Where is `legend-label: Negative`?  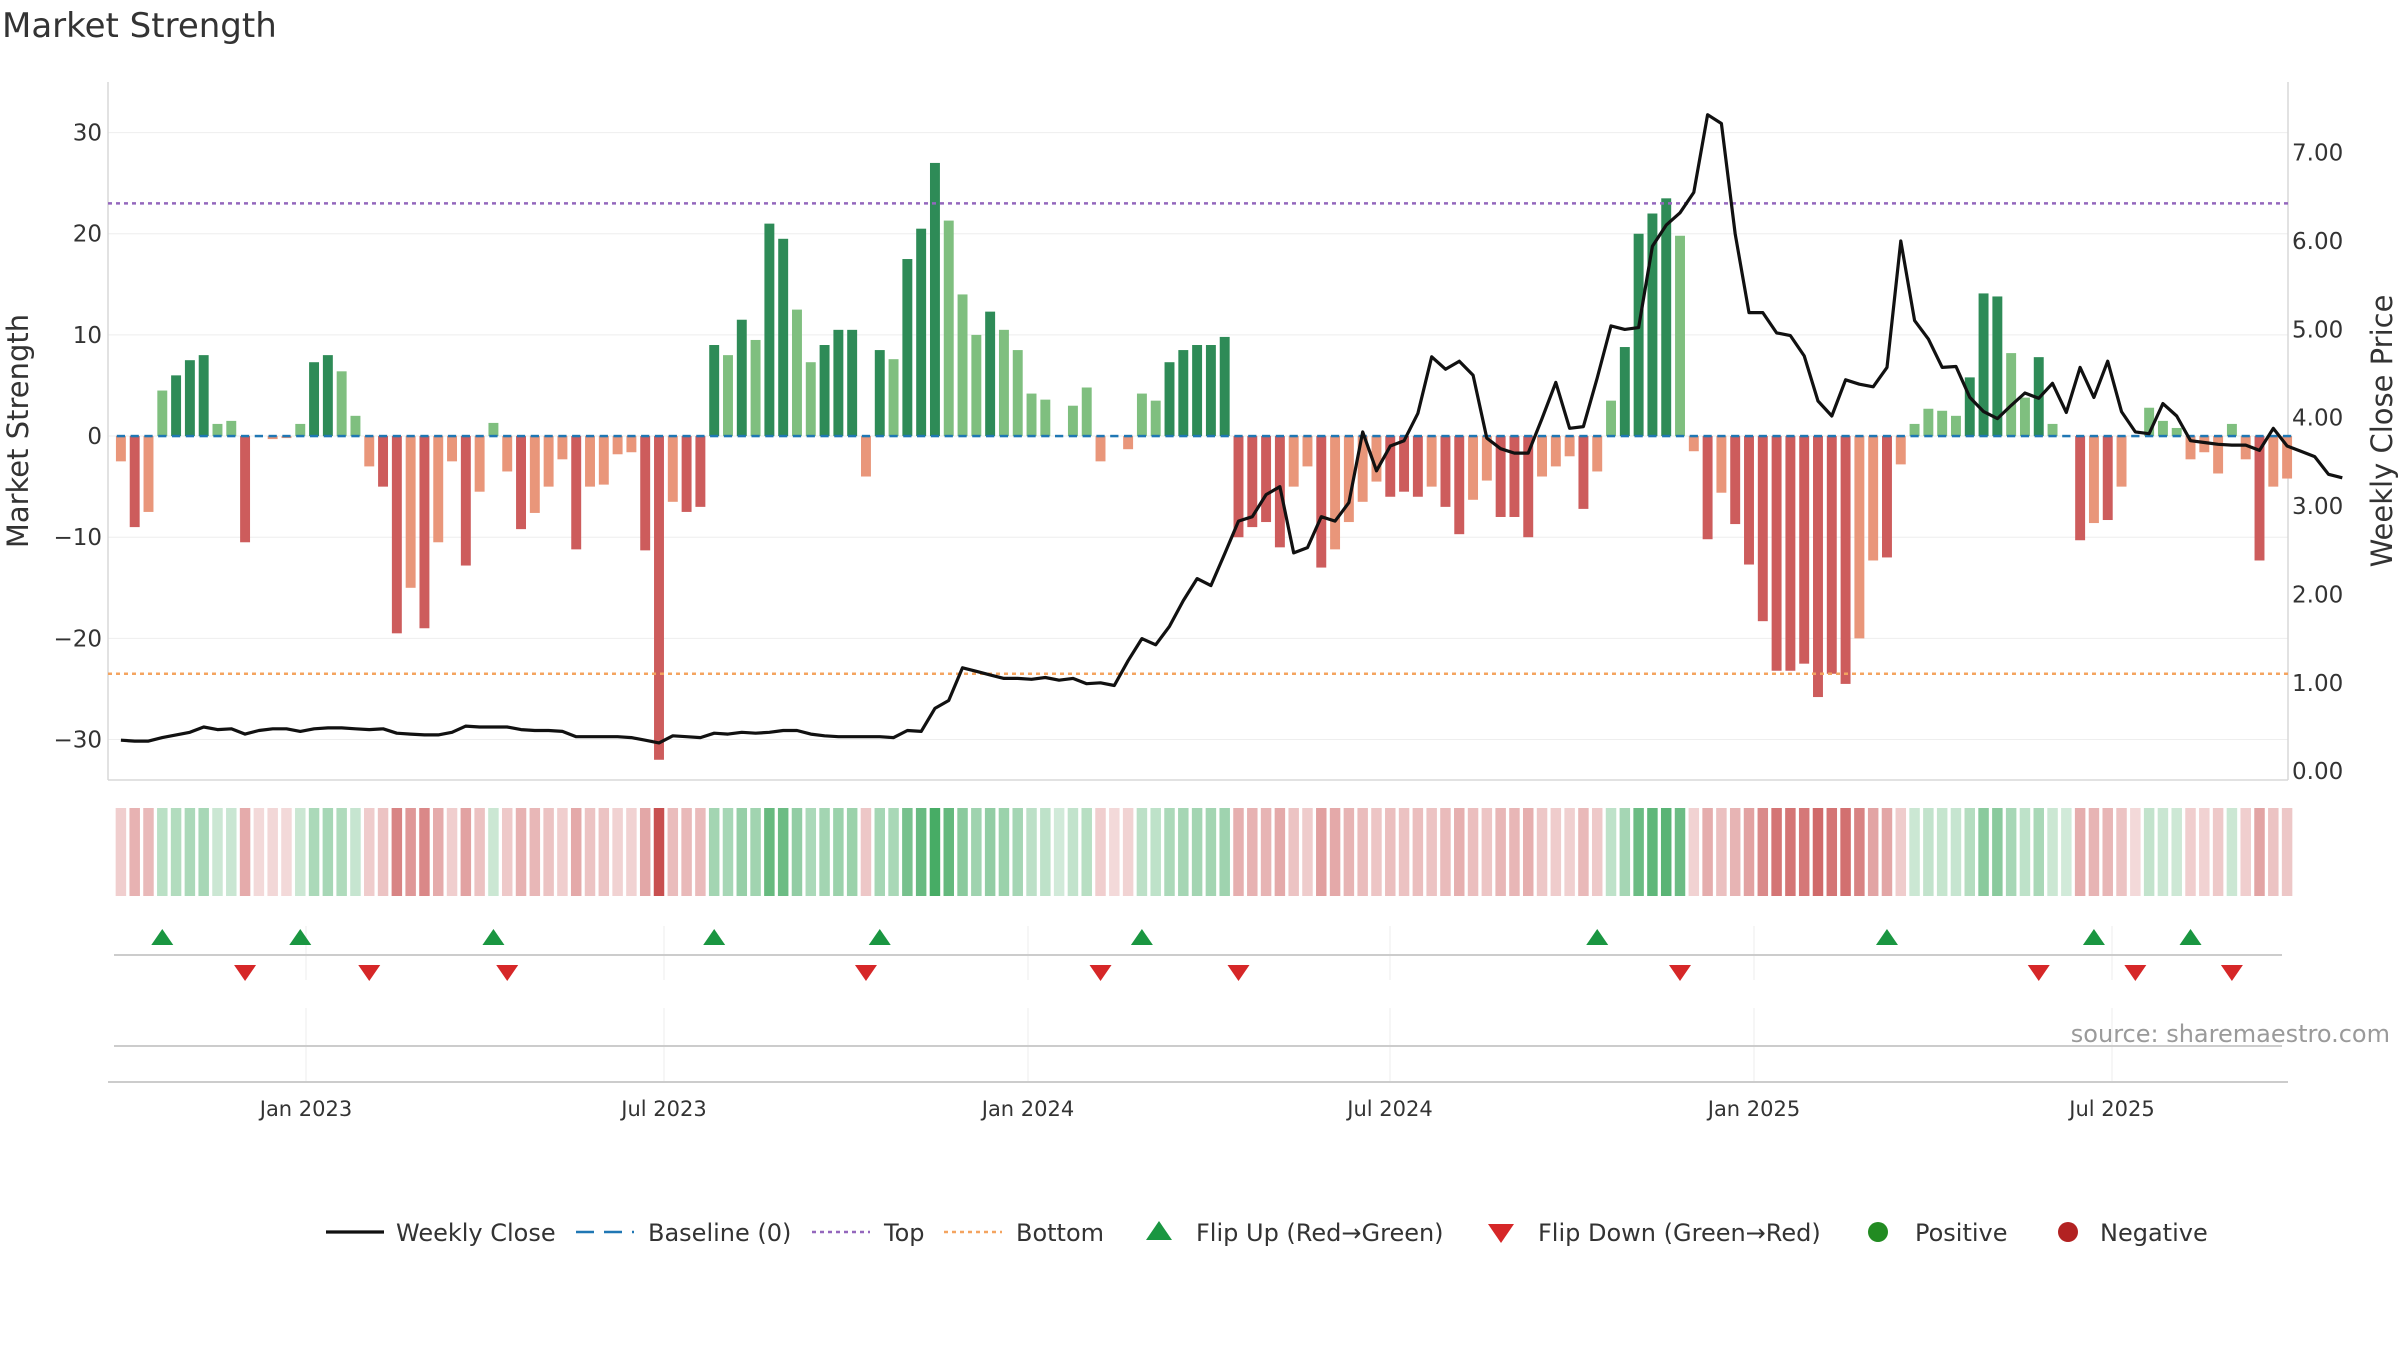 legend-label: Negative is located at coordinates (2154, 1233).